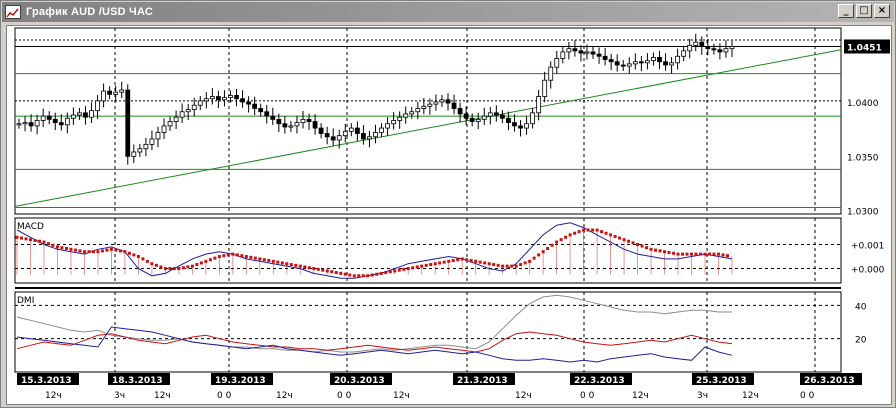  What do you see at coordinates (448, 12) in the screenshot?
I see `title-bar: График AUD /USD ЧАС _ □ ×` at bounding box center [448, 12].